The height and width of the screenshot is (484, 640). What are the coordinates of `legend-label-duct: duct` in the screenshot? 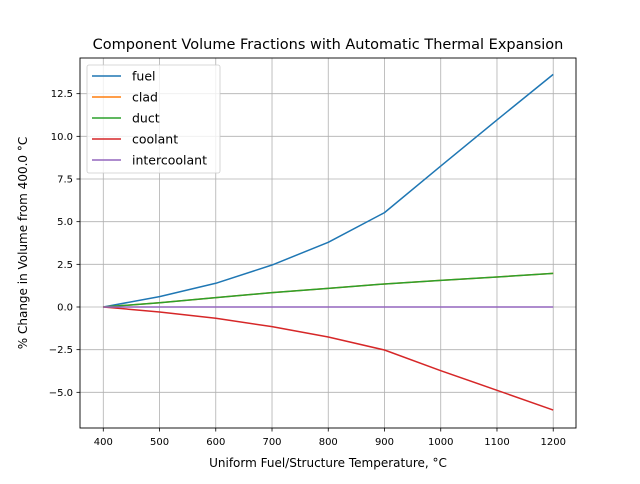 It's located at (146, 118).